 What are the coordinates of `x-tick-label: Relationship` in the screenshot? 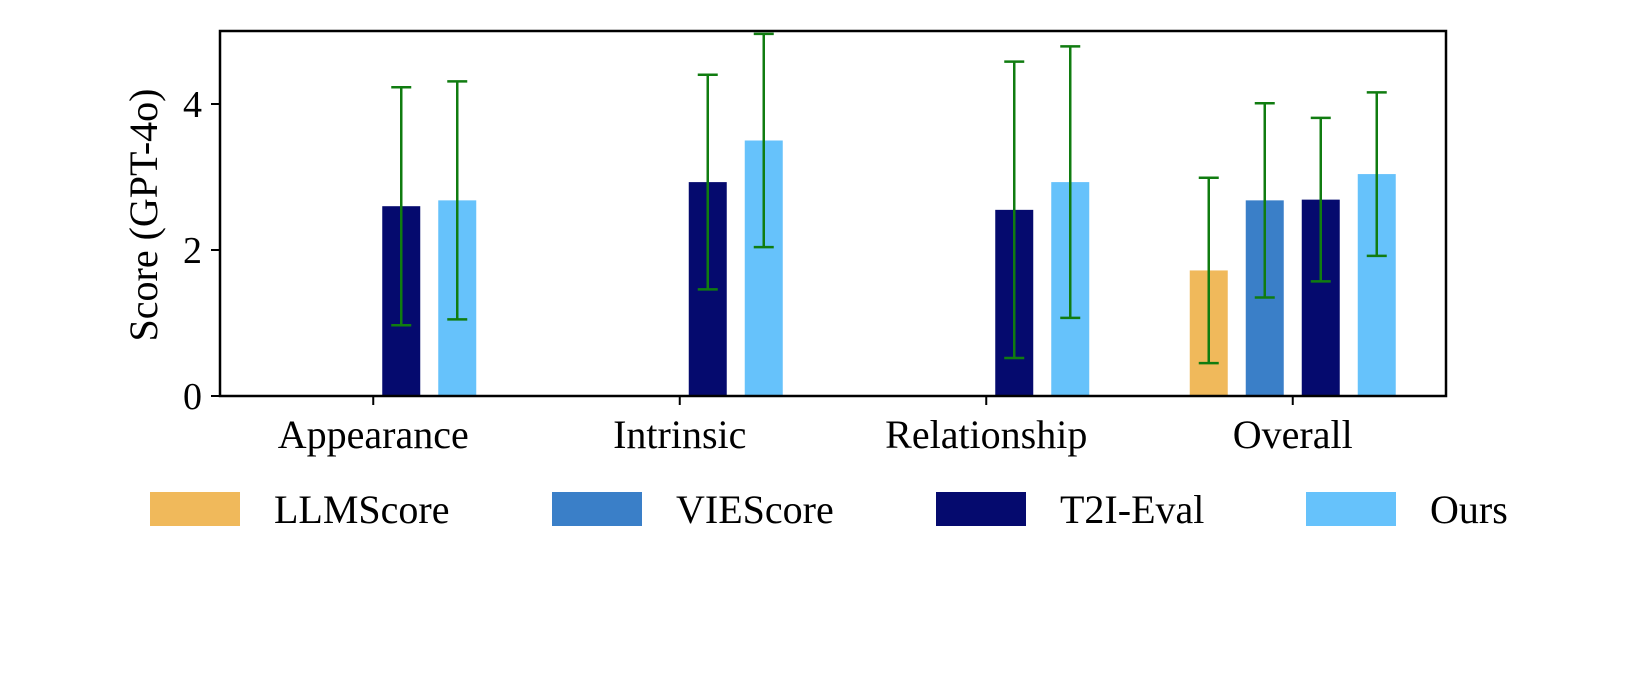 It's located at (986, 434).